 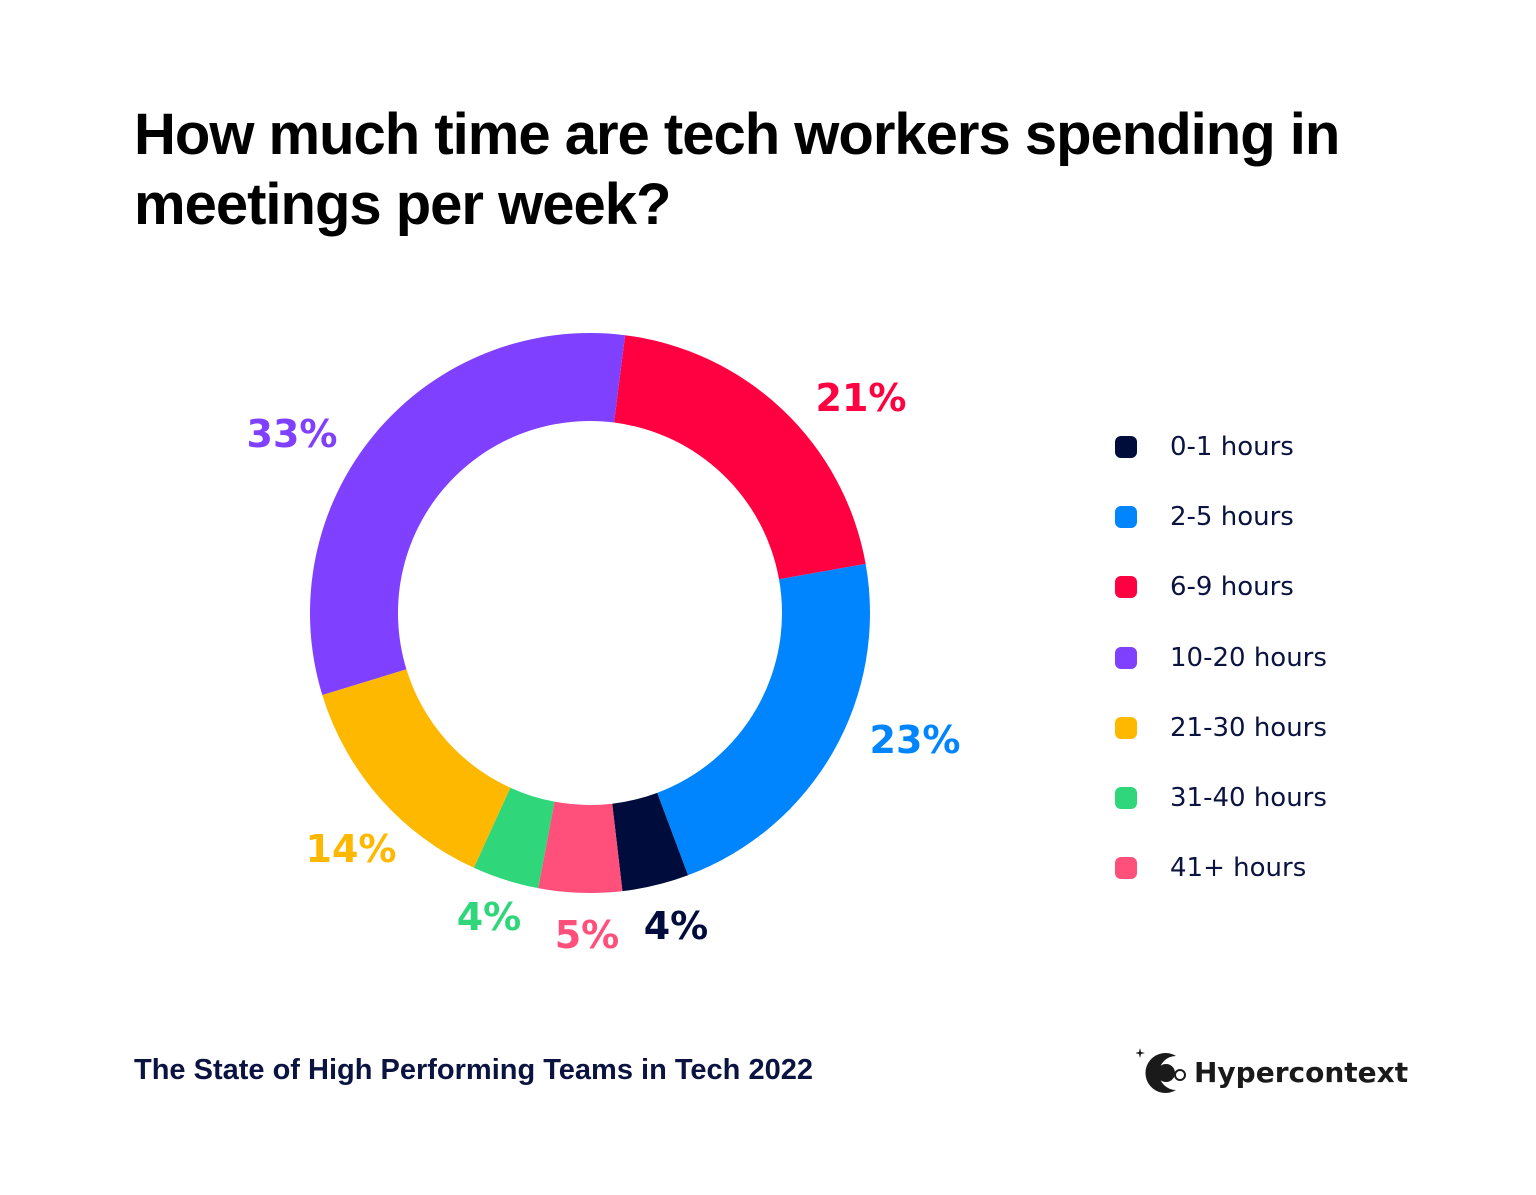 I want to click on legend-label: 2-5 hours, so click(x=1232, y=517).